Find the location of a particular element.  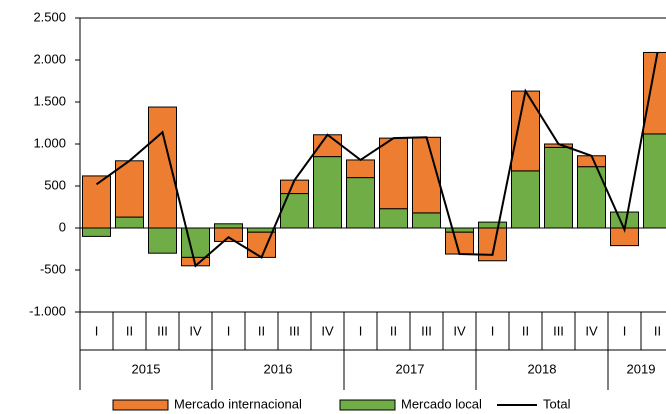

legend-label: Mercado internacional is located at coordinates (238, 403).